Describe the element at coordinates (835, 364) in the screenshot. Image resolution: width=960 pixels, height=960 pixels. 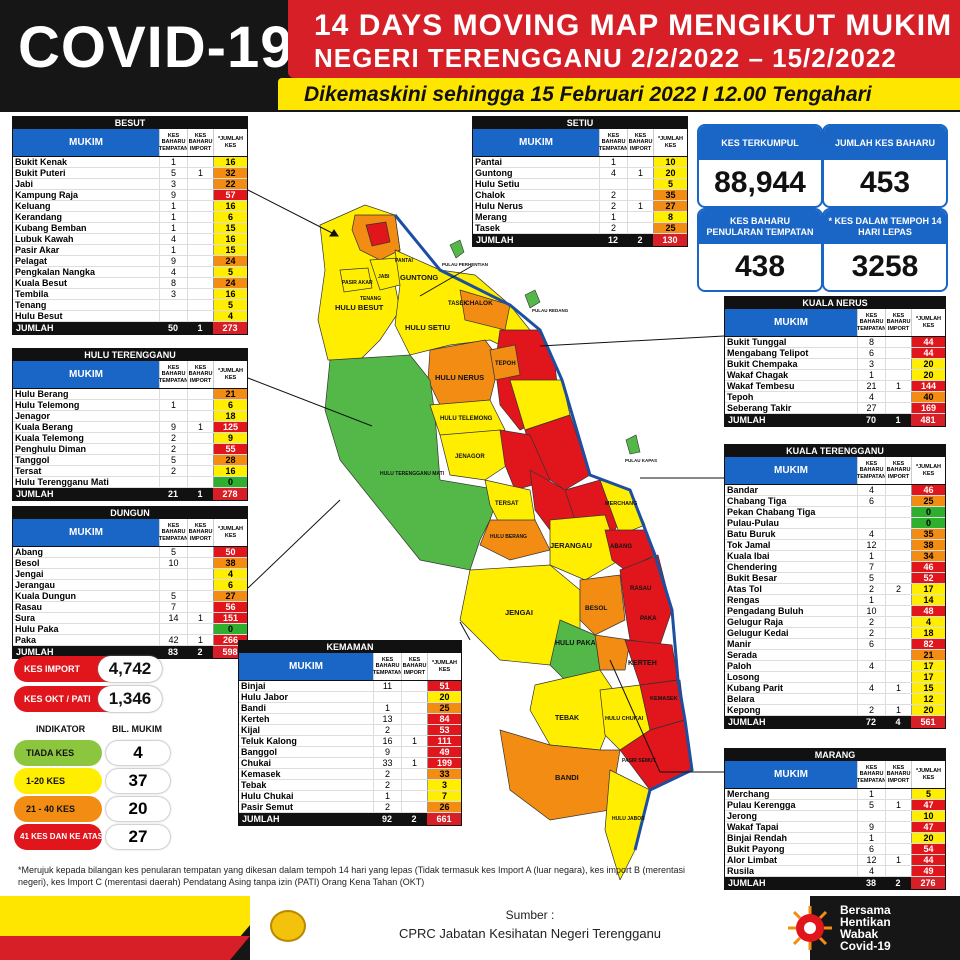
I see `table-row: Bukit Chempaka 3 20` at that location.